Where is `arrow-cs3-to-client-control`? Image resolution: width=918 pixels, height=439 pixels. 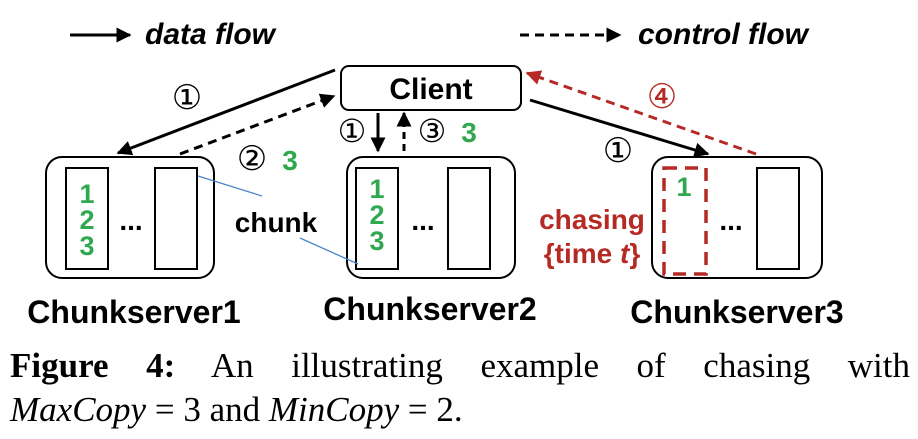 arrow-cs3-to-client-control is located at coordinates (641, 113).